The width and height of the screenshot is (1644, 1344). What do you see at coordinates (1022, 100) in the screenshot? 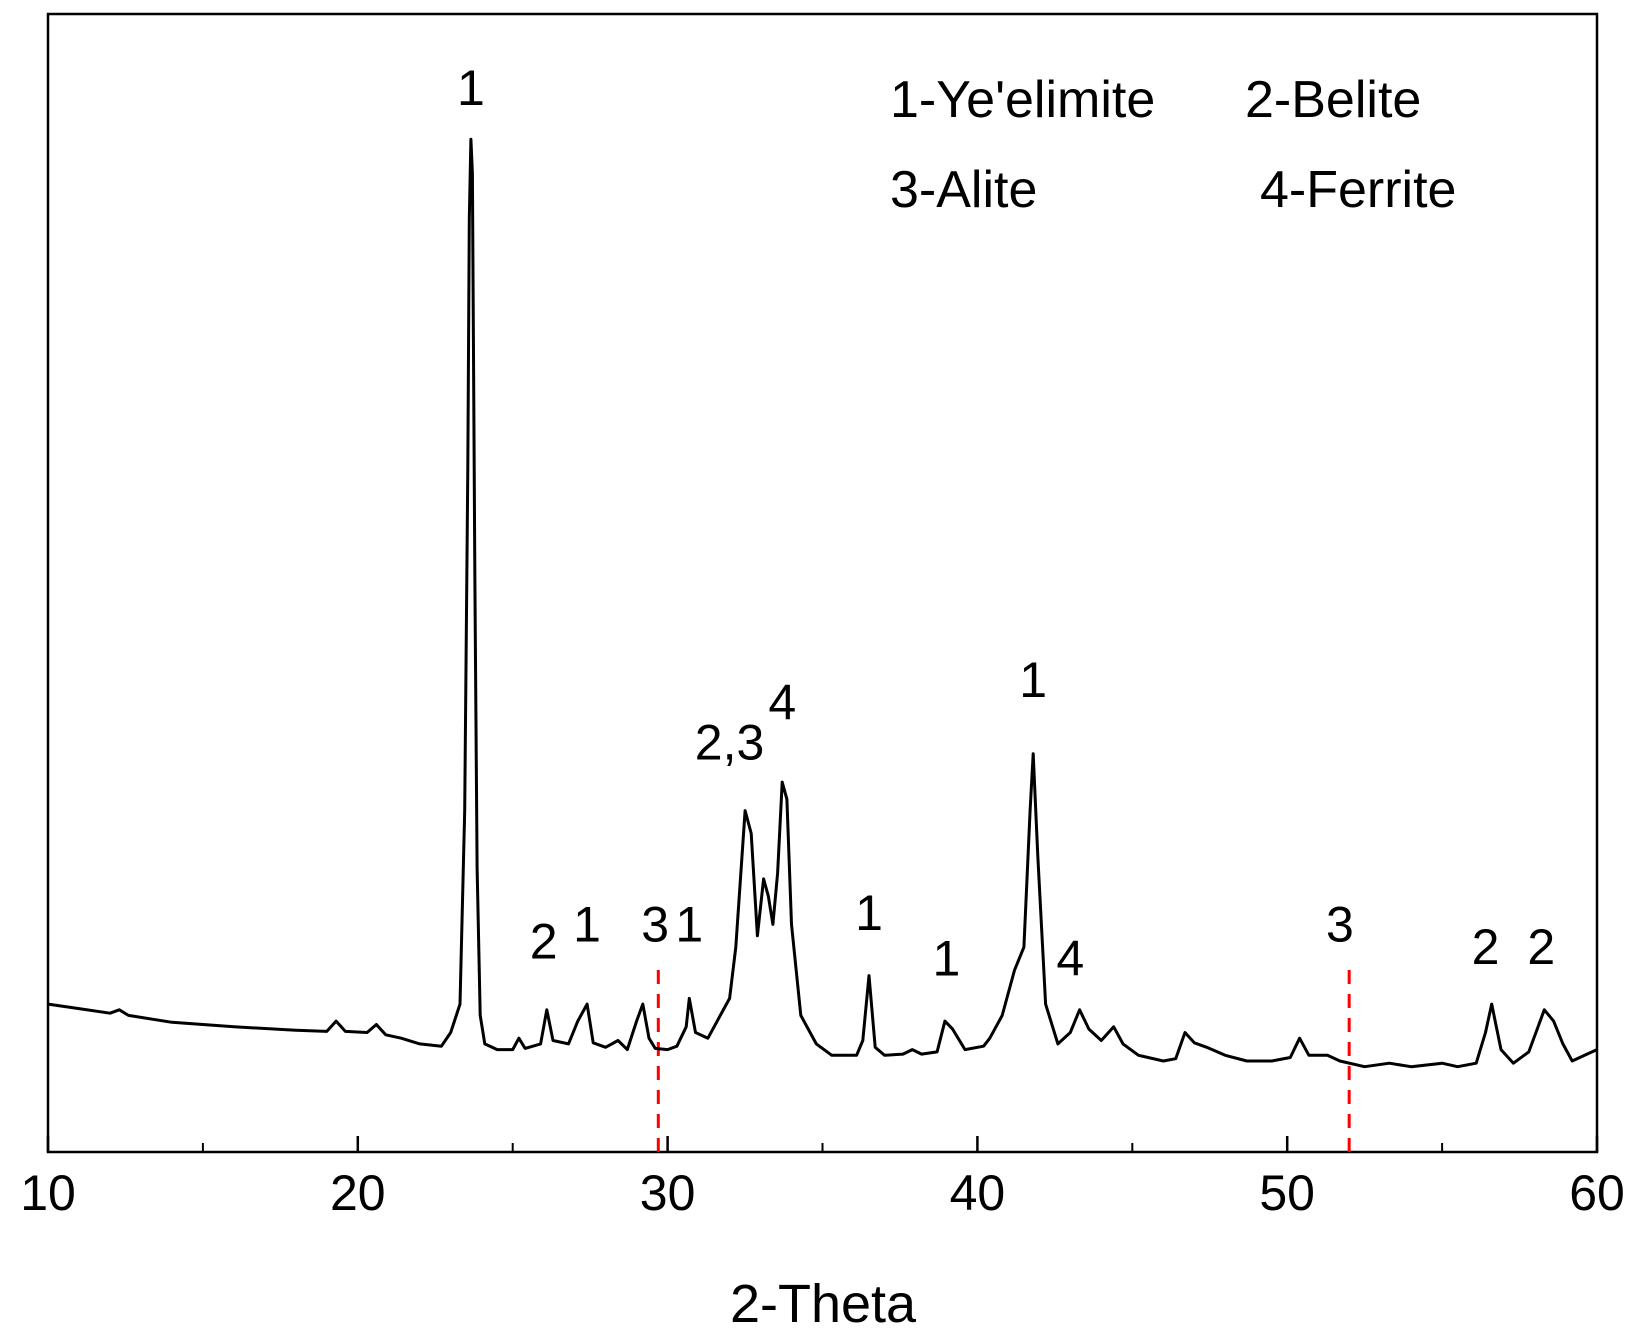
I see `legend-ye-elimite: 1-Ye'elimite` at bounding box center [1022, 100].